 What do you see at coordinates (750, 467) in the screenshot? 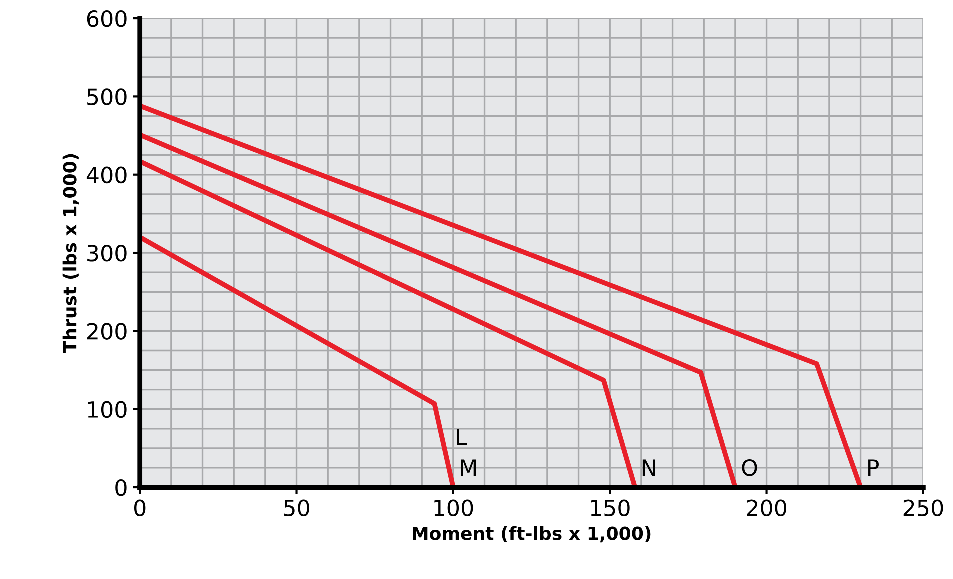
I see `annotation: O` at bounding box center [750, 467].